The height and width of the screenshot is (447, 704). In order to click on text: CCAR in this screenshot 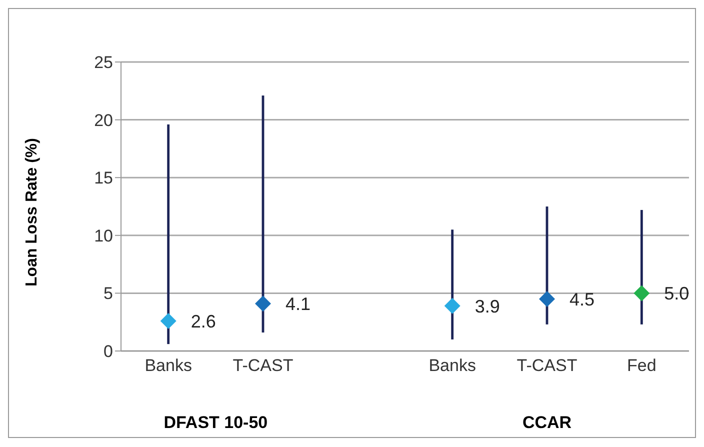, I will do `click(547, 423)`.